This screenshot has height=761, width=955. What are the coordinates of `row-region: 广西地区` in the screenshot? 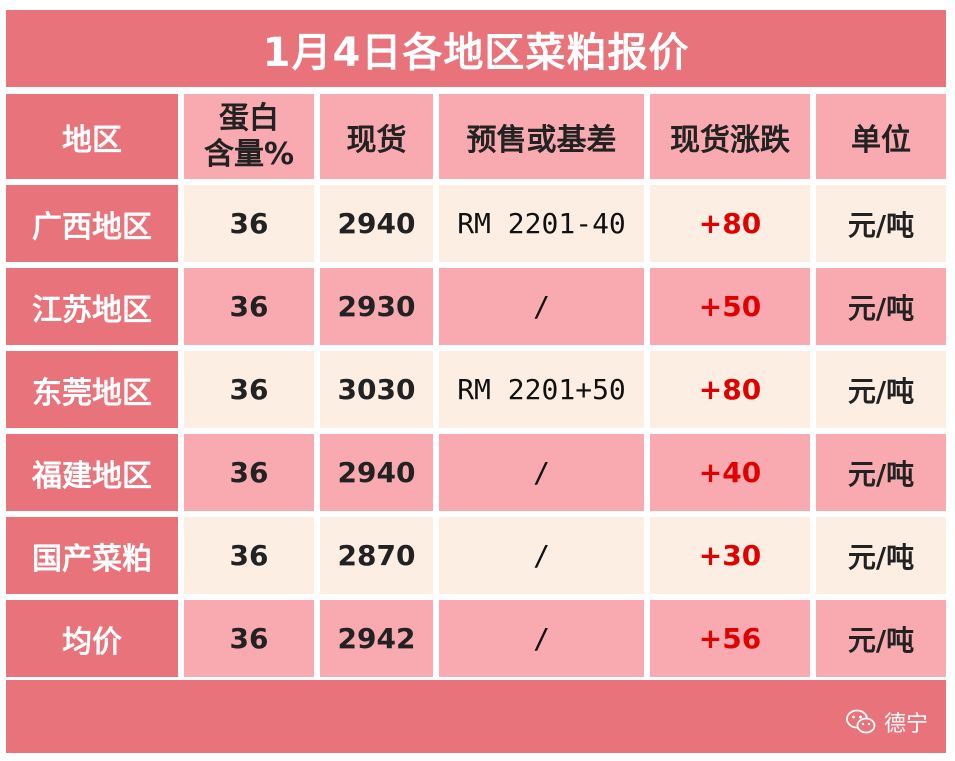 It's located at (92, 223).